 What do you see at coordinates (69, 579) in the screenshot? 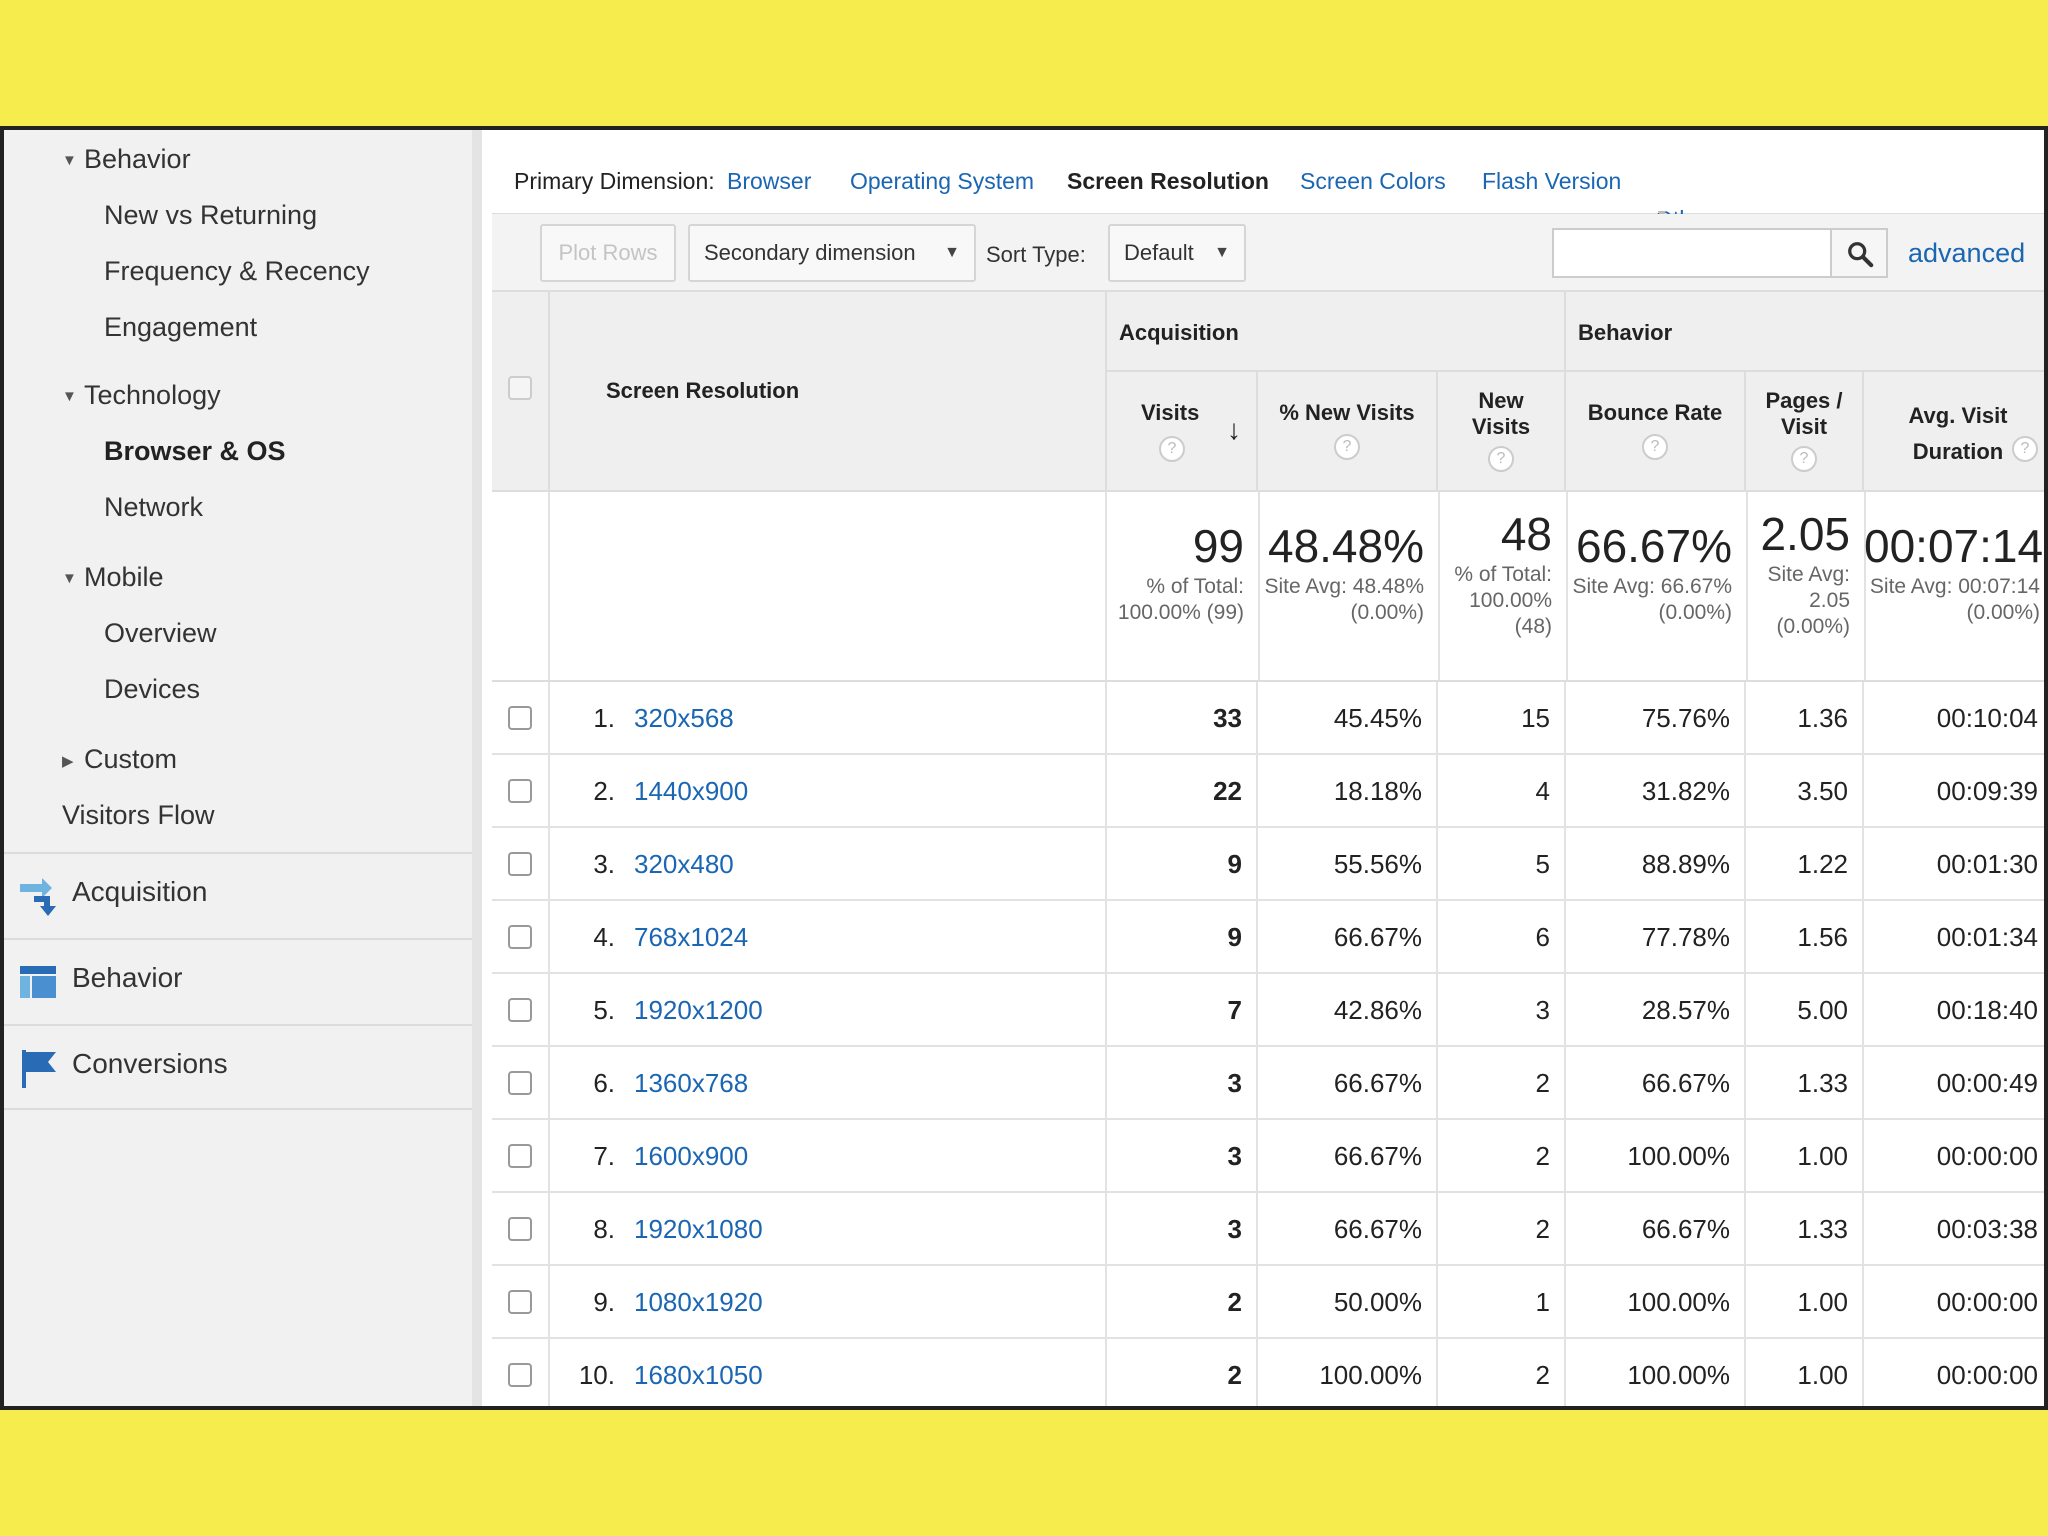
I see `caret-down-icon: ▼` at bounding box center [69, 579].